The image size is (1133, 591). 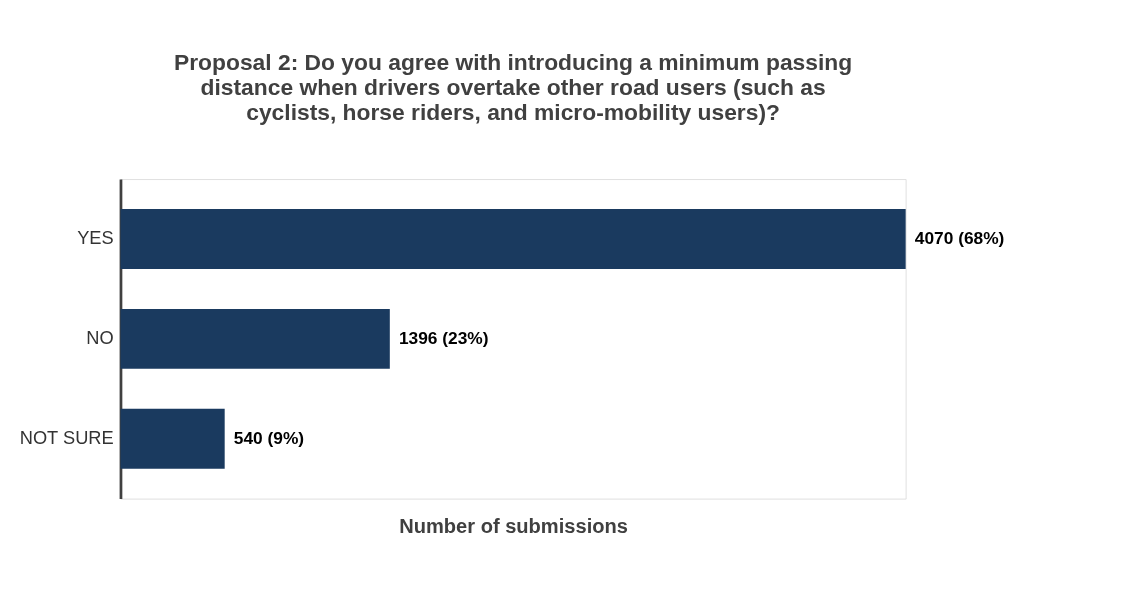 I want to click on data-label: 540 (9%), so click(x=269, y=438).